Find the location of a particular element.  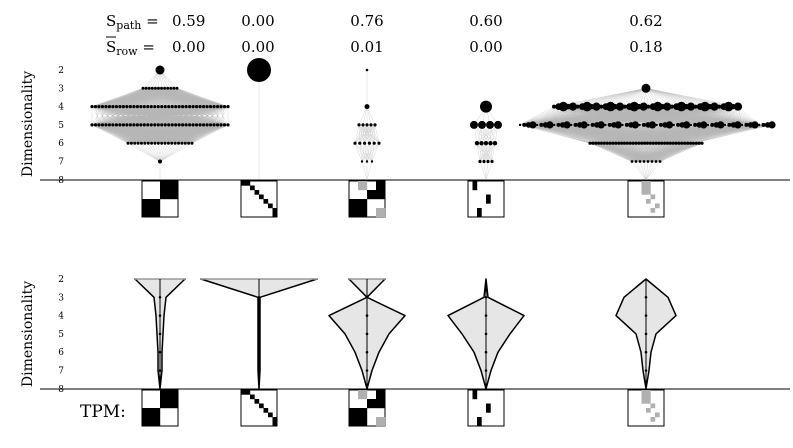

y-tick-label: 6 is located at coordinates (61, 144).